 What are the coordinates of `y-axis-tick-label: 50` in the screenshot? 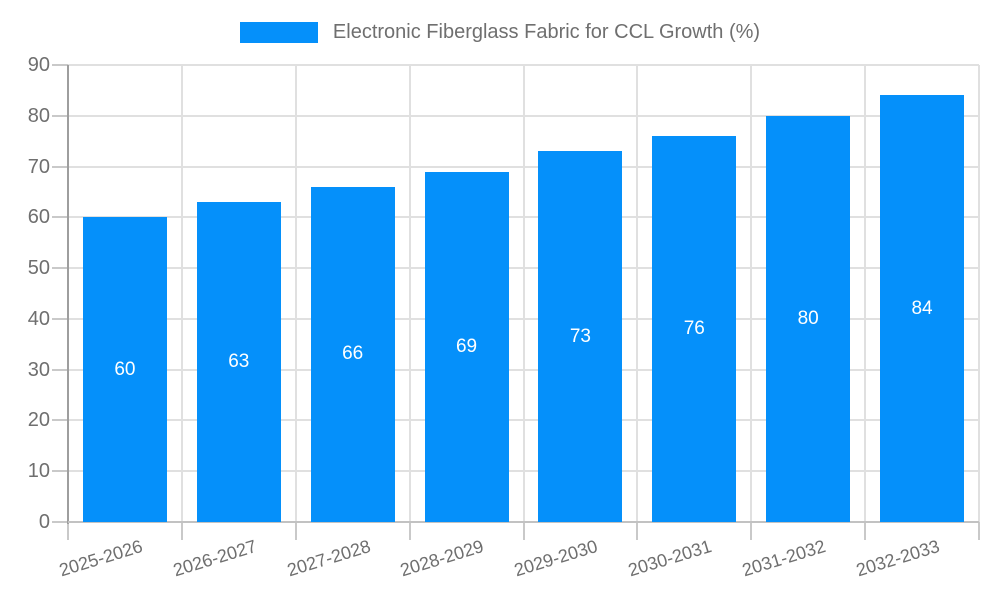 It's located at (38, 268).